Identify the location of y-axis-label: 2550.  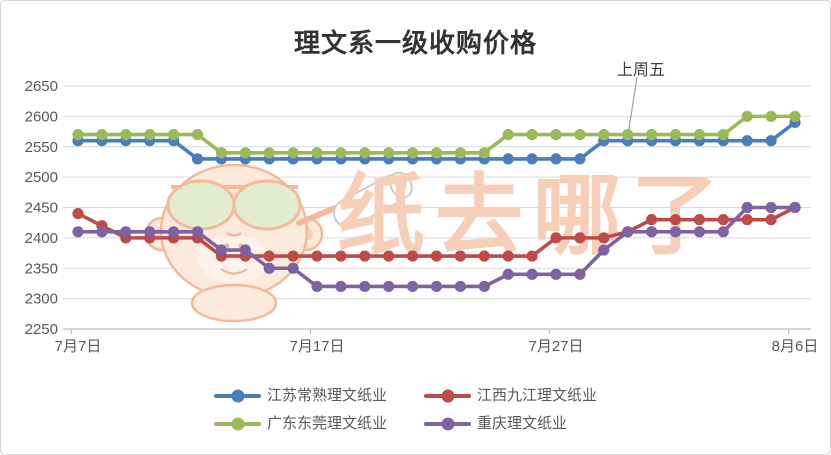
(41, 147).